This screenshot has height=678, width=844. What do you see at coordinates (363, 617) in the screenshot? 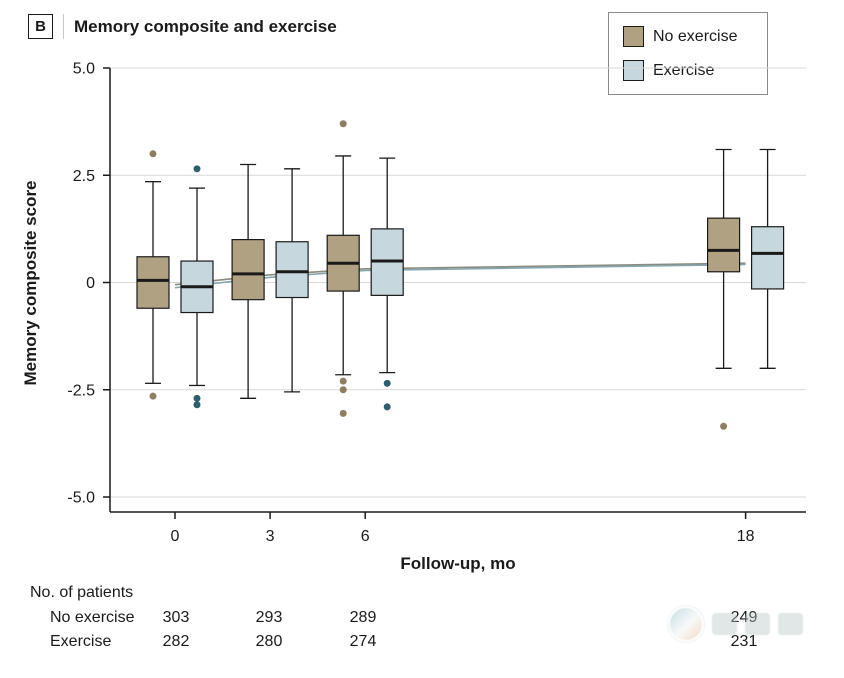
I see `patients-value: 289` at bounding box center [363, 617].